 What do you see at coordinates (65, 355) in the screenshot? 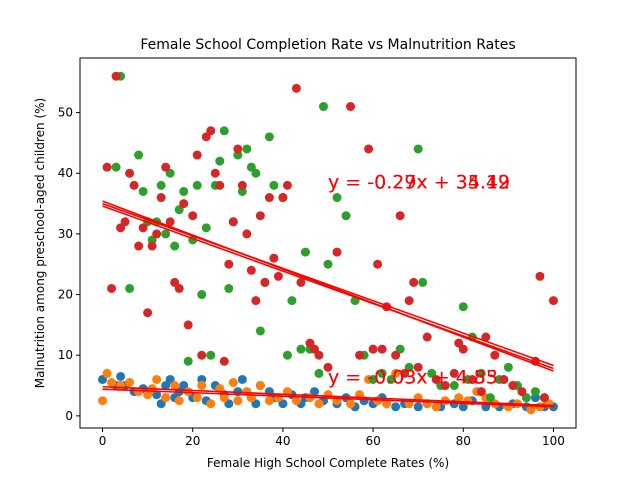
I see `y-tick-label: 10` at bounding box center [65, 355].